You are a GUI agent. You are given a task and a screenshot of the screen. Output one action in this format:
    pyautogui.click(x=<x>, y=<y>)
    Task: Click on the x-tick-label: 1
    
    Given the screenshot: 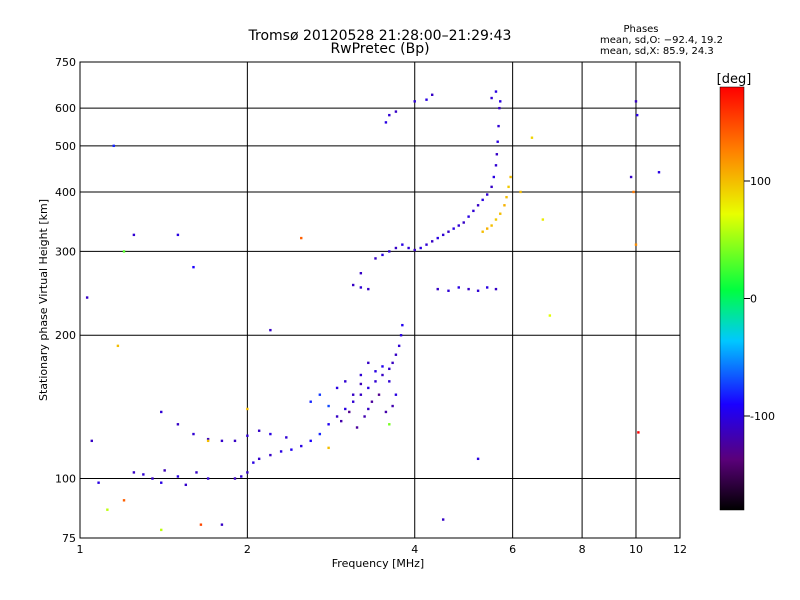 What is the action you would take?
    pyautogui.click(x=80, y=549)
    